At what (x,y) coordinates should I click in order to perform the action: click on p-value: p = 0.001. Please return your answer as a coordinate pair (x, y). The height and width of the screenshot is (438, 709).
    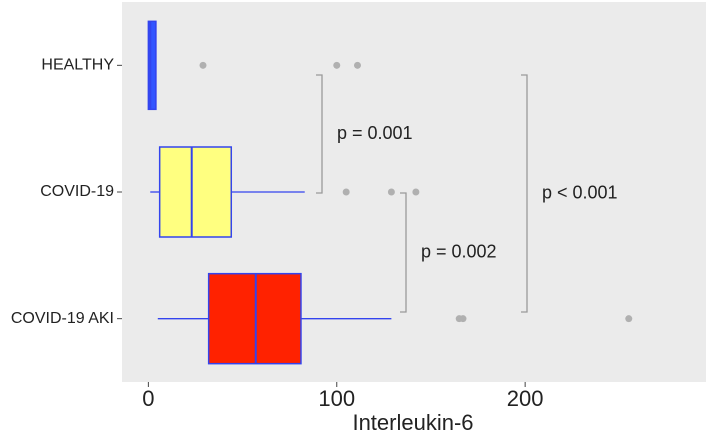
    Looking at the image, I should click on (375, 133).